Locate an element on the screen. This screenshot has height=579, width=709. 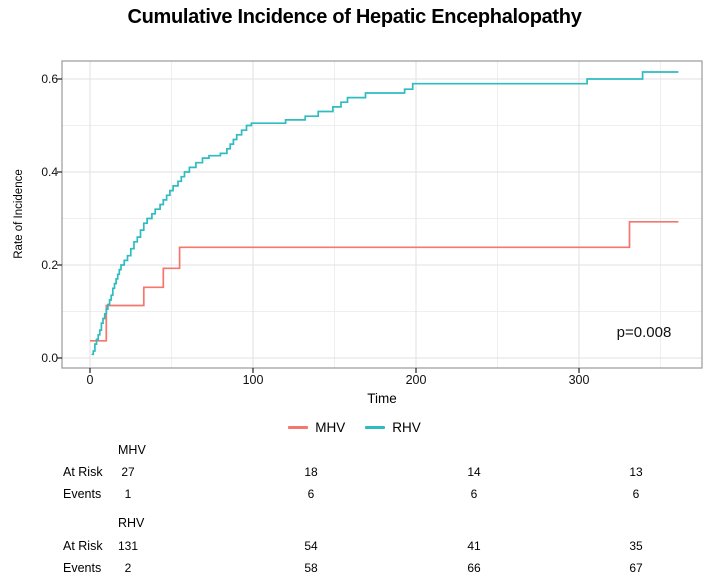
x-axis-tick-label: 200 is located at coordinates (416, 380).